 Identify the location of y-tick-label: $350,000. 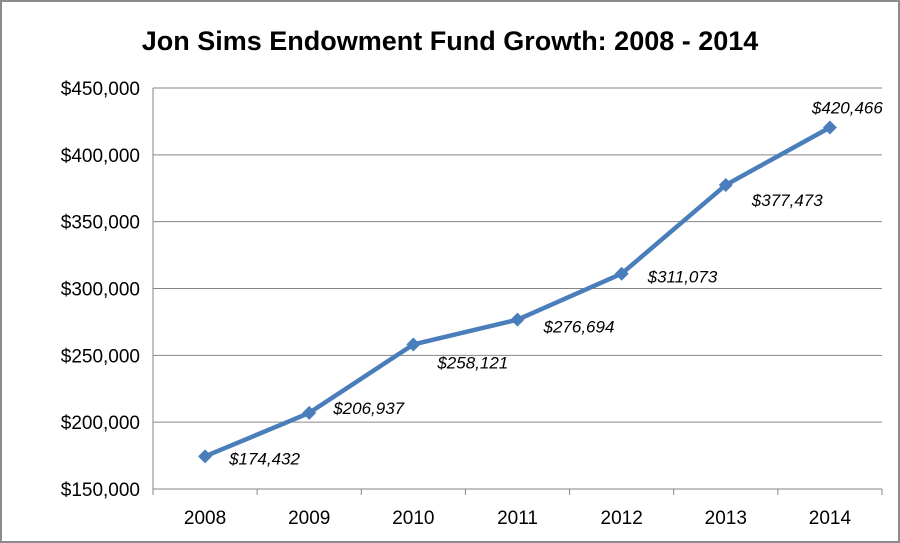
(100, 223).